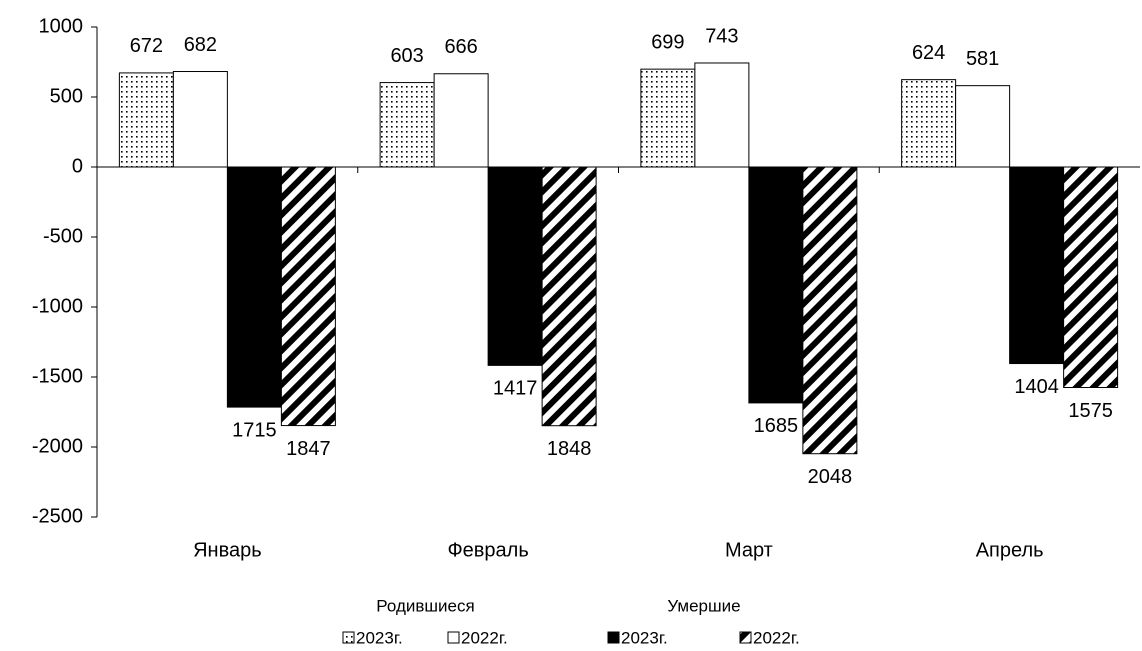 The width and height of the screenshot is (1142, 651). Describe the element at coordinates (1036, 387) in the screenshot. I see `data-label: 1404` at that location.